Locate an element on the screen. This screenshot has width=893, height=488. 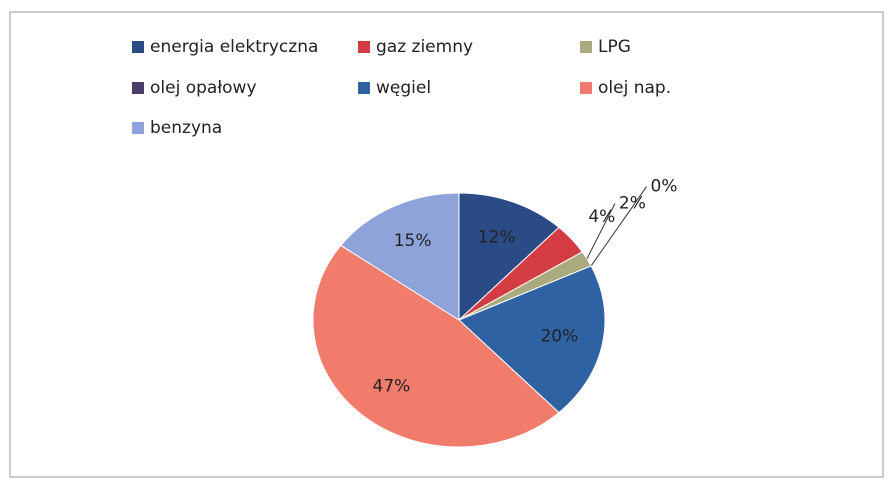
legend-label: LPG is located at coordinates (614, 47).